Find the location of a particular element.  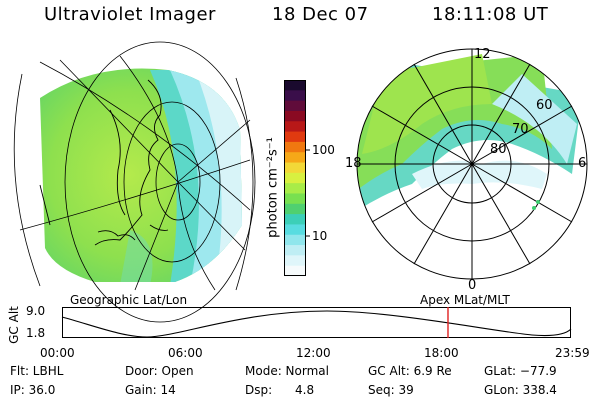

mlat-label-60: 60 is located at coordinates (544, 105).